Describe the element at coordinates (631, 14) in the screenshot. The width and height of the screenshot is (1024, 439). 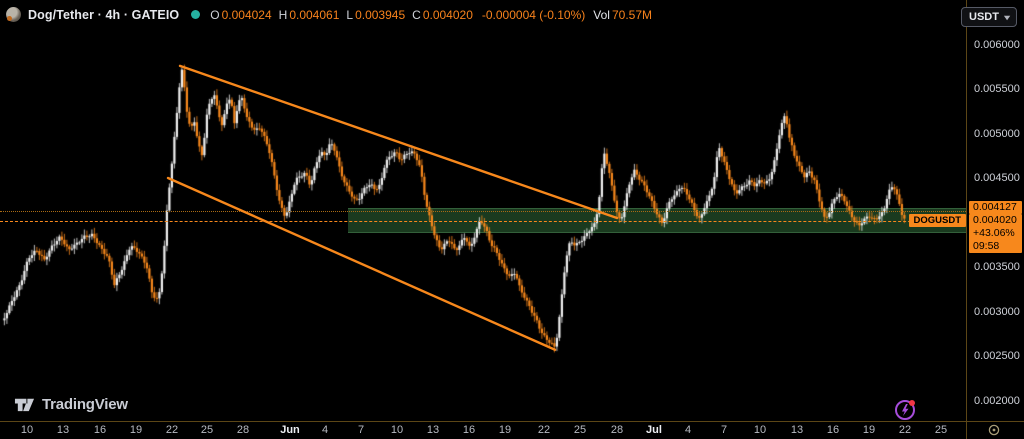
I see `volume-value: 70.57M` at that location.